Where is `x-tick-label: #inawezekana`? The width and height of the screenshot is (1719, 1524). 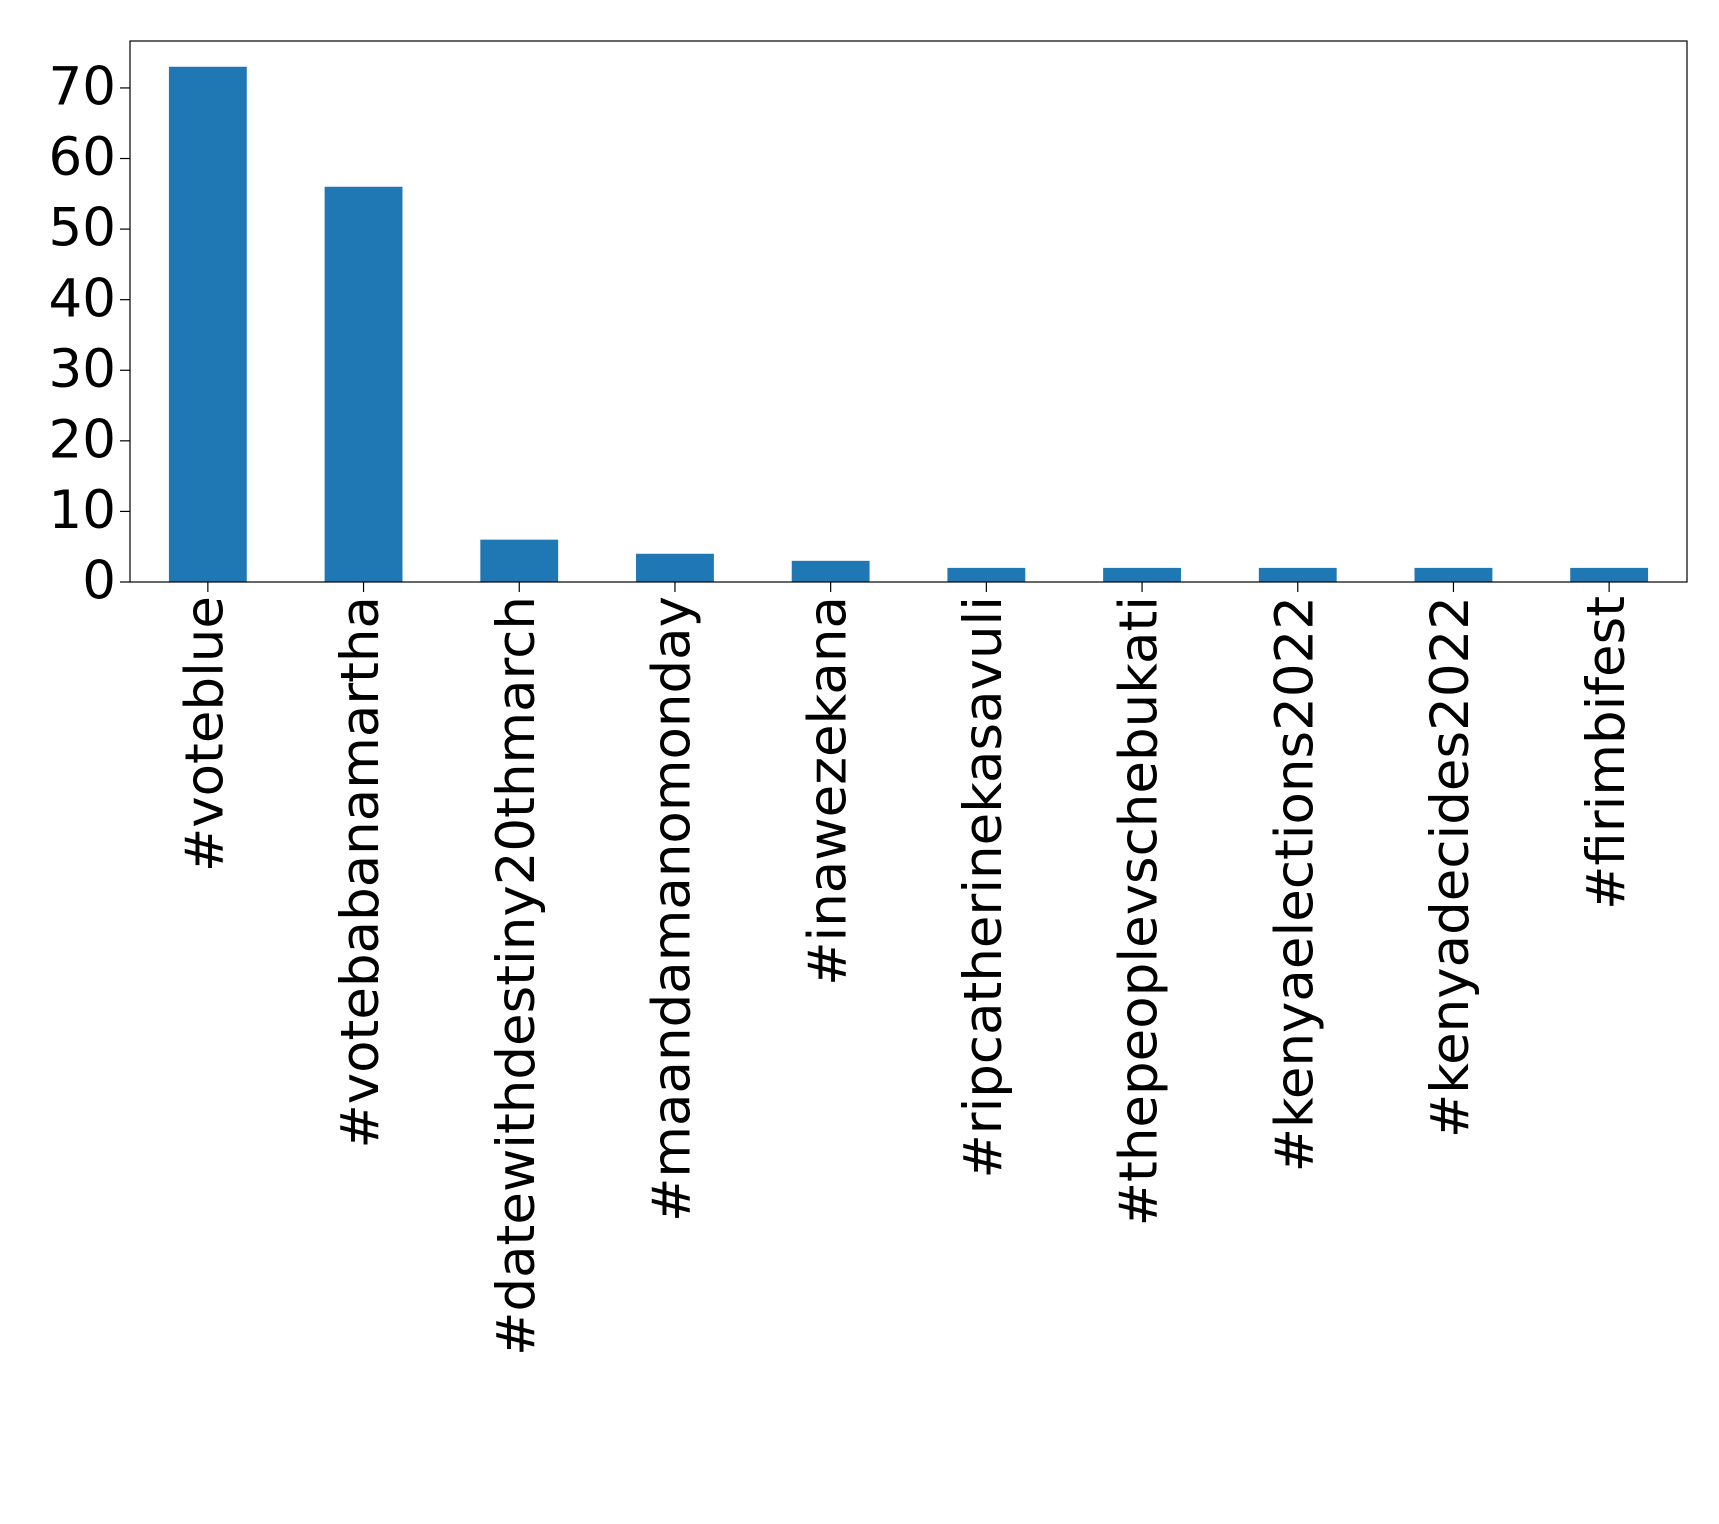 x-tick-label: #inawezekana is located at coordinates (827, 791).